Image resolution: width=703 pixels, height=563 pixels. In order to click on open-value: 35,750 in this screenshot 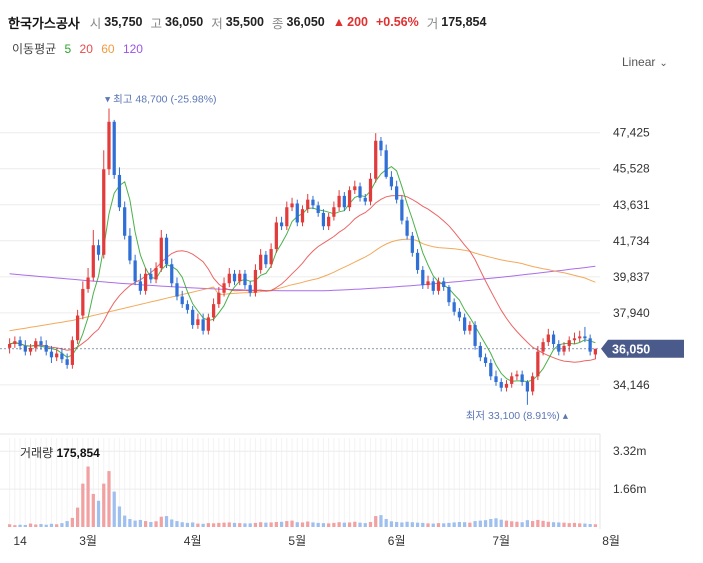, I will do `click(123, 22)`.